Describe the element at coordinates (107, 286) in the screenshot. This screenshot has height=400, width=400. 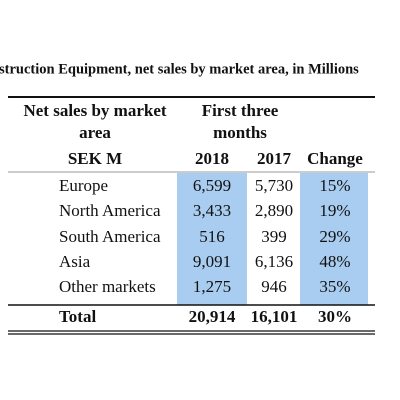
I see `row-label: Other markets` at that location.